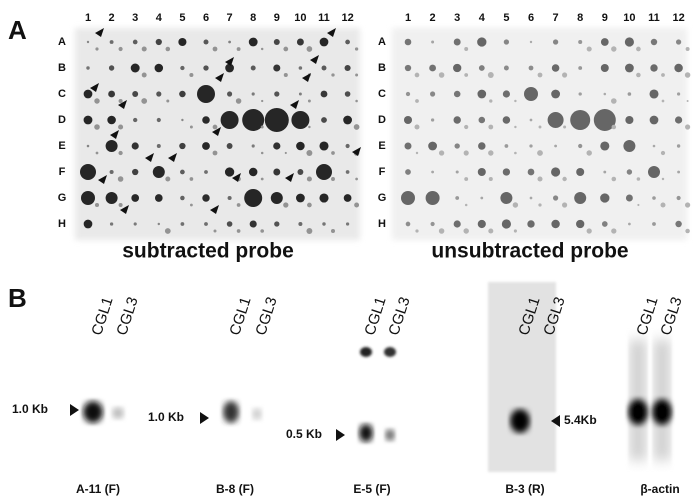  I want to click on column-label: 6, so click(206, 18).